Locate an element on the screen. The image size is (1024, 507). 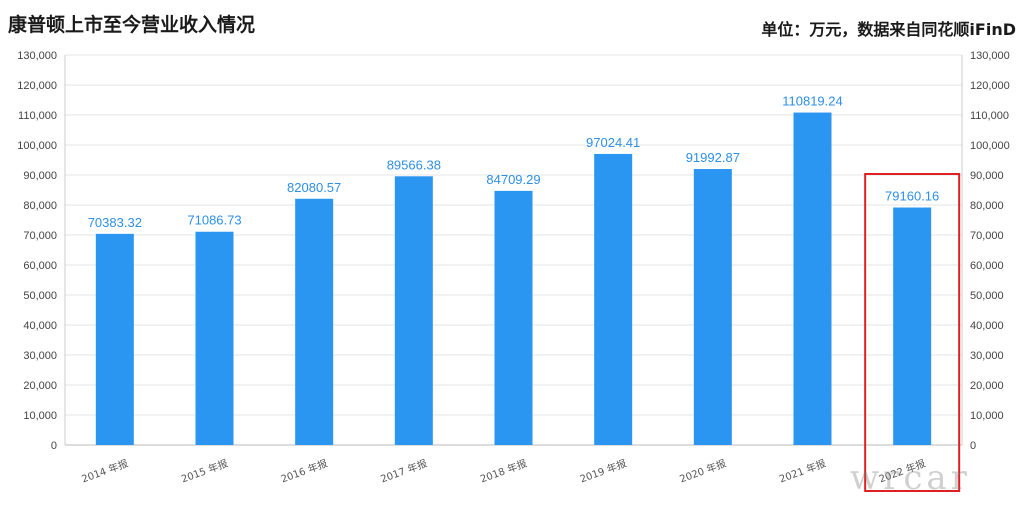
y-tick-label-left: 90,000 is located at coordinates (40, 176).